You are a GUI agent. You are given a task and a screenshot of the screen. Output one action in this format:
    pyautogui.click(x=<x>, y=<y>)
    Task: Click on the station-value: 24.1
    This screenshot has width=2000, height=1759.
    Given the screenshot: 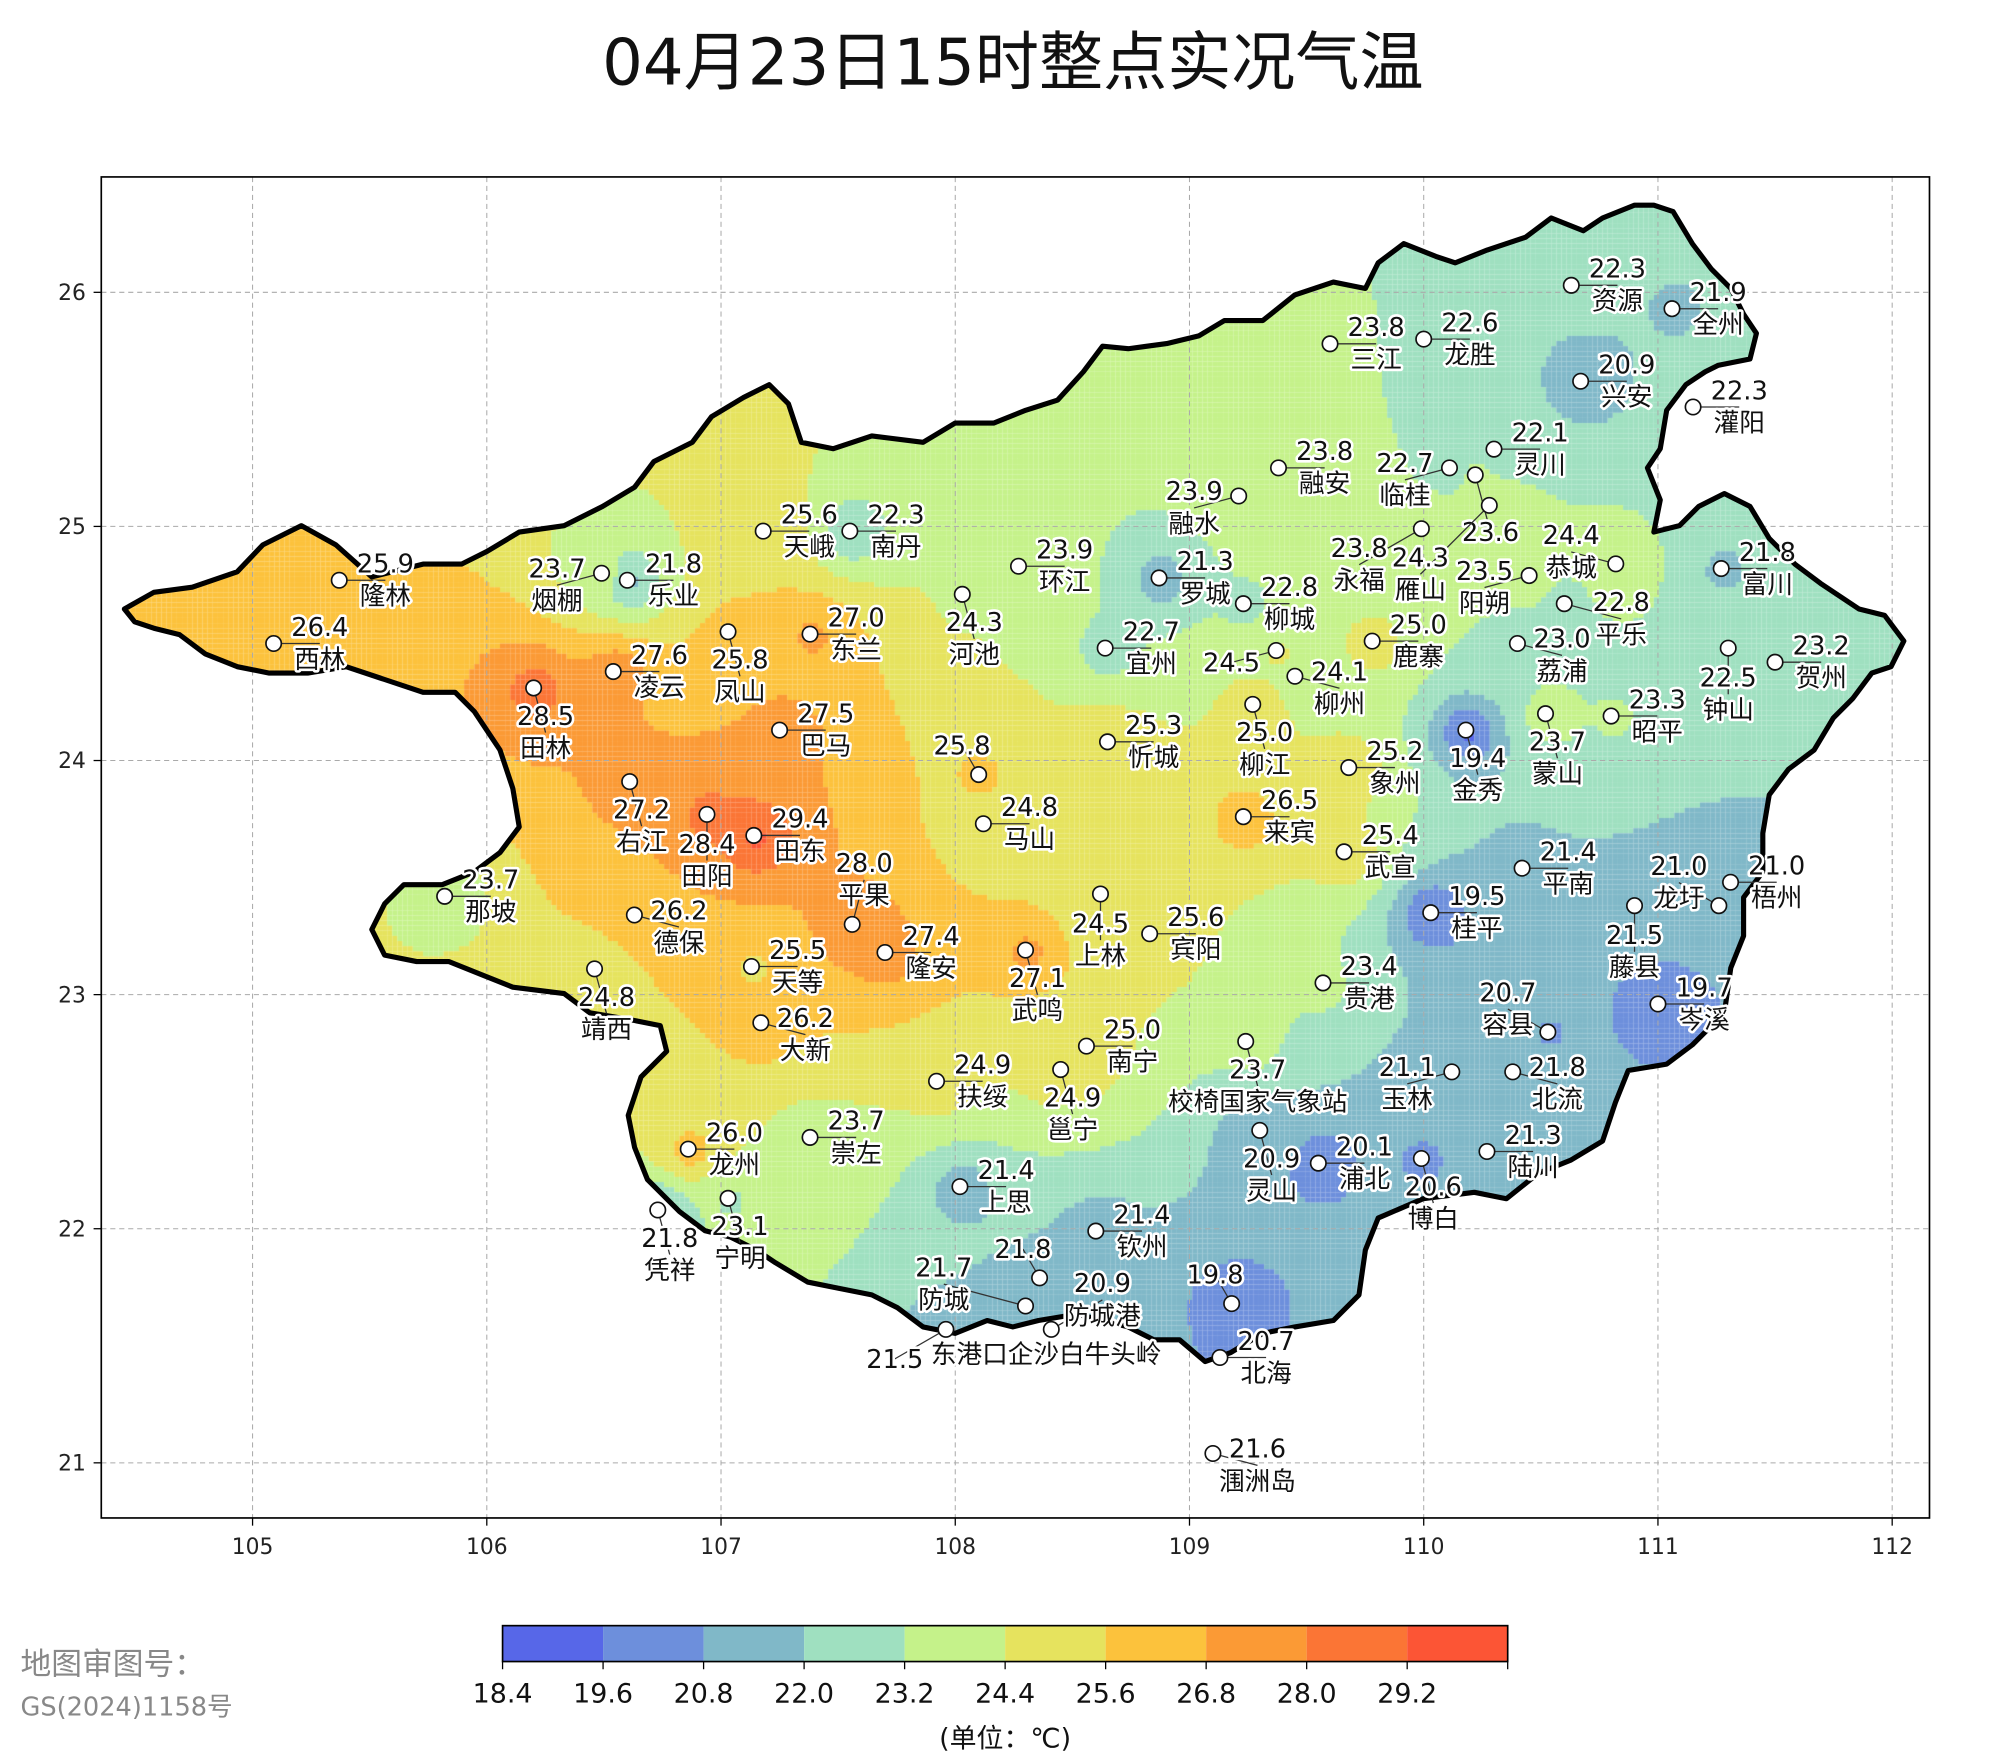 What is the action you would take?
    pyautogui.click(x=1339, y=673)
    